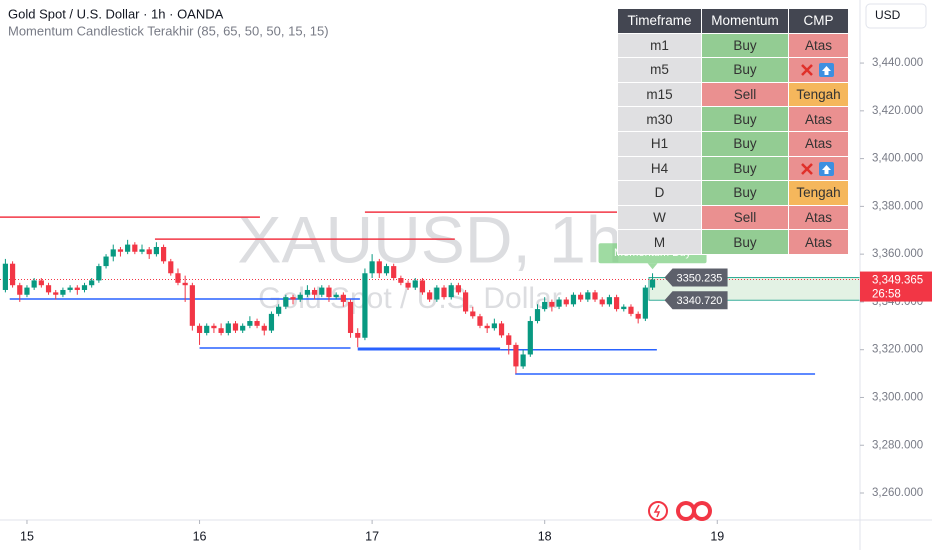 The image size is (932, 550). Describe the element at coordinates (733, 21) in the screenshot. I see `table-header-row: Timeframe Momentum CMP` at that location.